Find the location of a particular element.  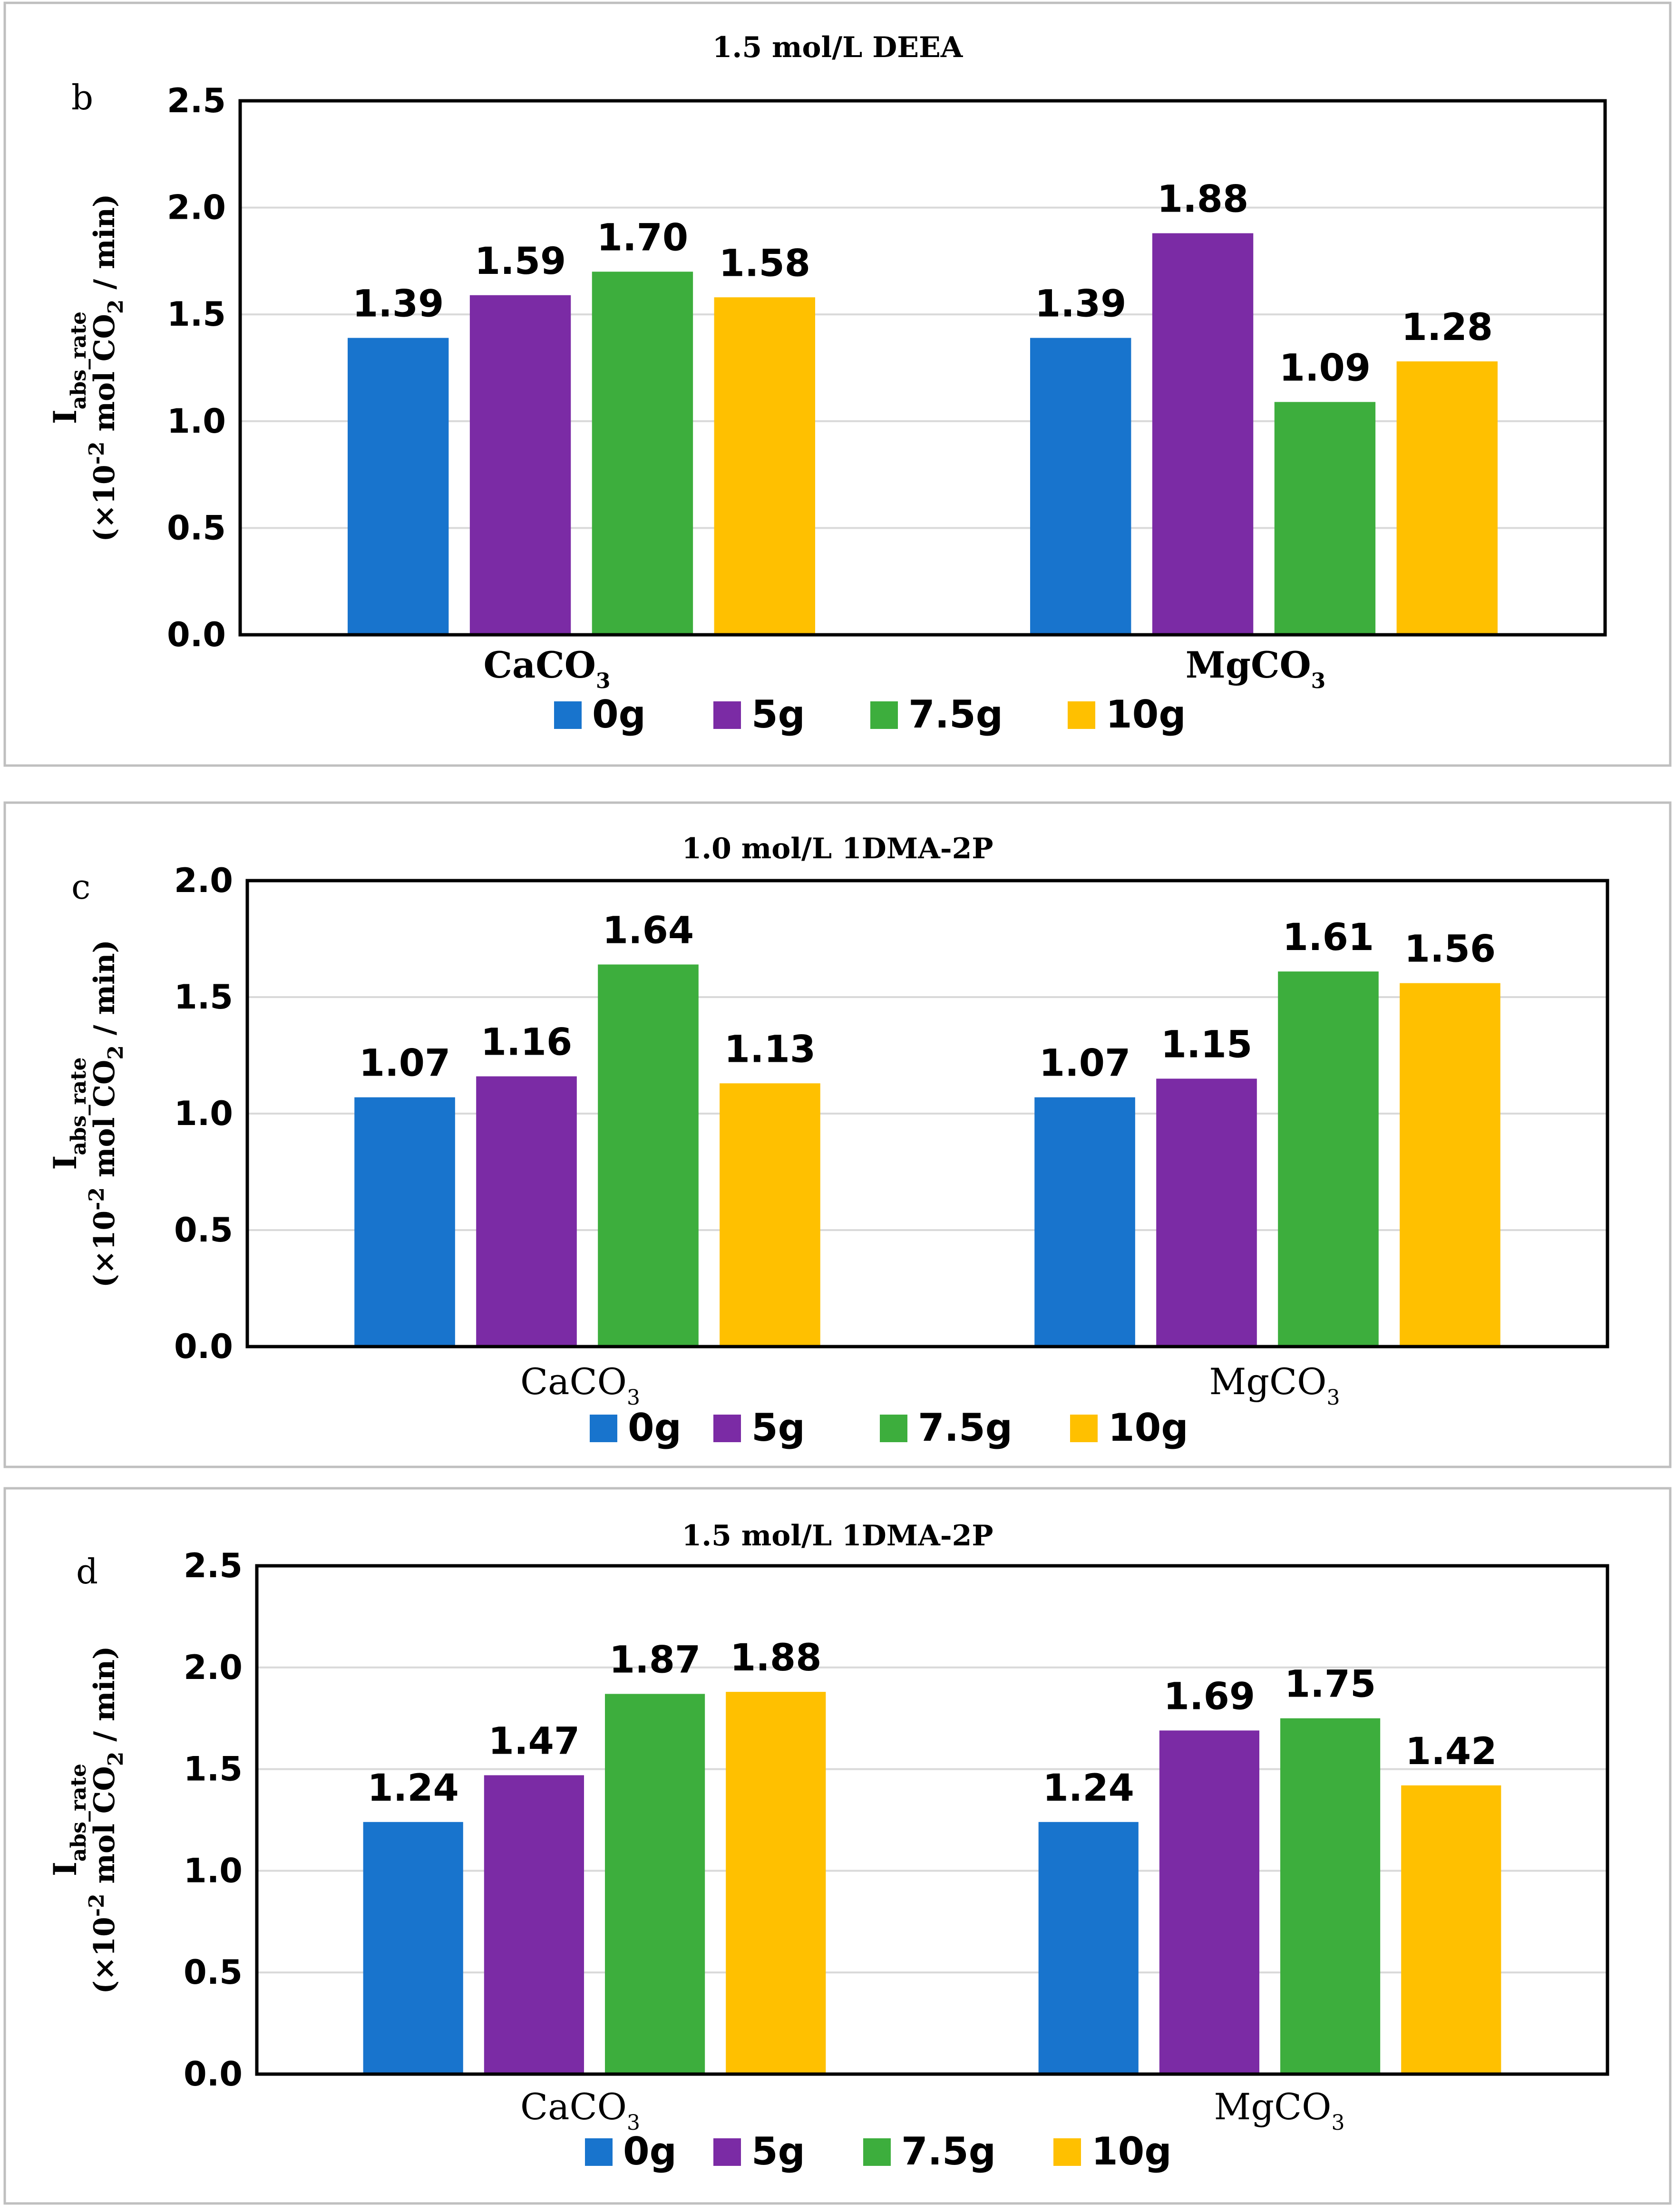

data-label: 1.47 is located at coordinates (534, 1741).